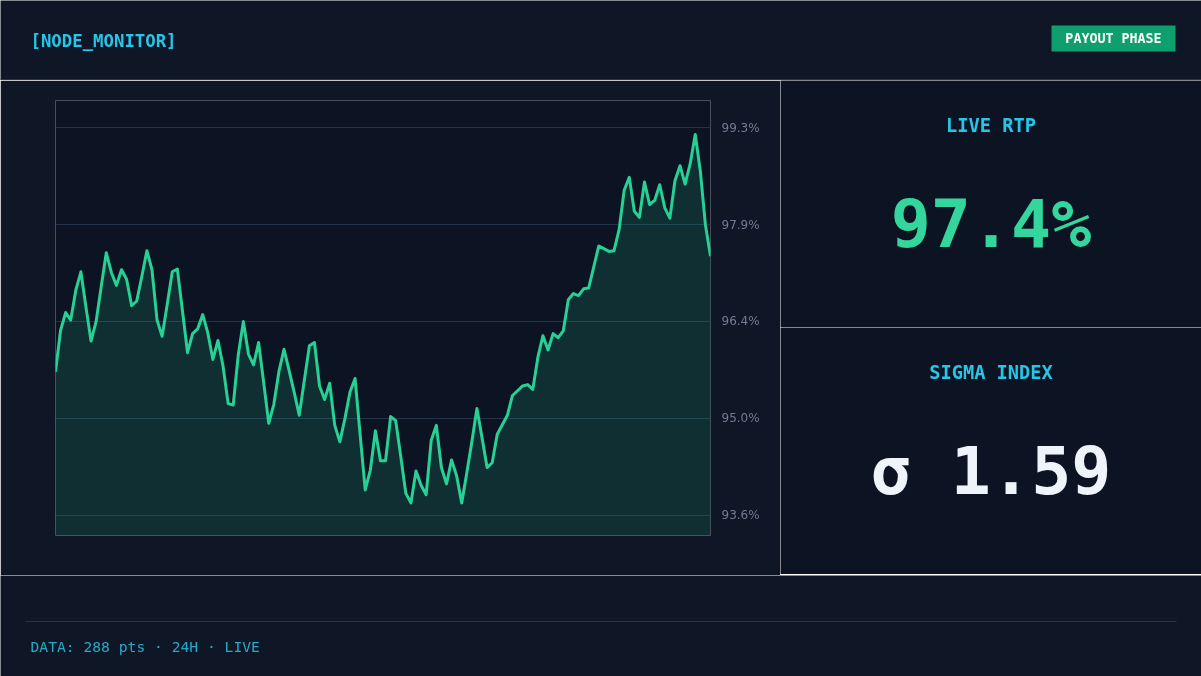 Image resolution: width=1201 pixels, height=676 pixels. What do you see at coordinates (103, 40) in the screenshot?
I see `chart-title: [NODE_MONITOR]` at bounding box center [103, 40].